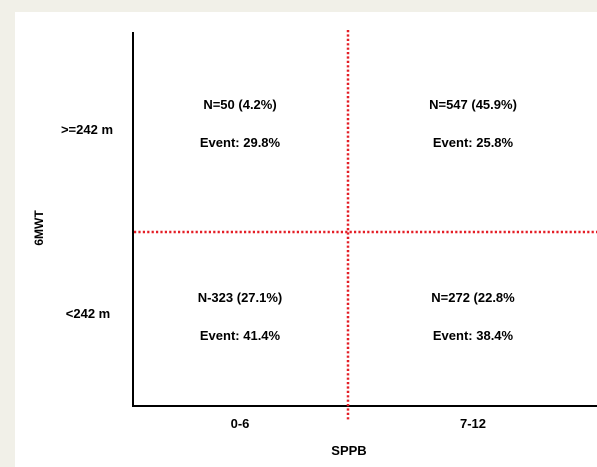 This screenshot has width=597, height=467. What do you see at coordinates (87, 129) in the screenshot?
I see `y-tick-label-high: >=242 m` at bounding box center [87, 129].